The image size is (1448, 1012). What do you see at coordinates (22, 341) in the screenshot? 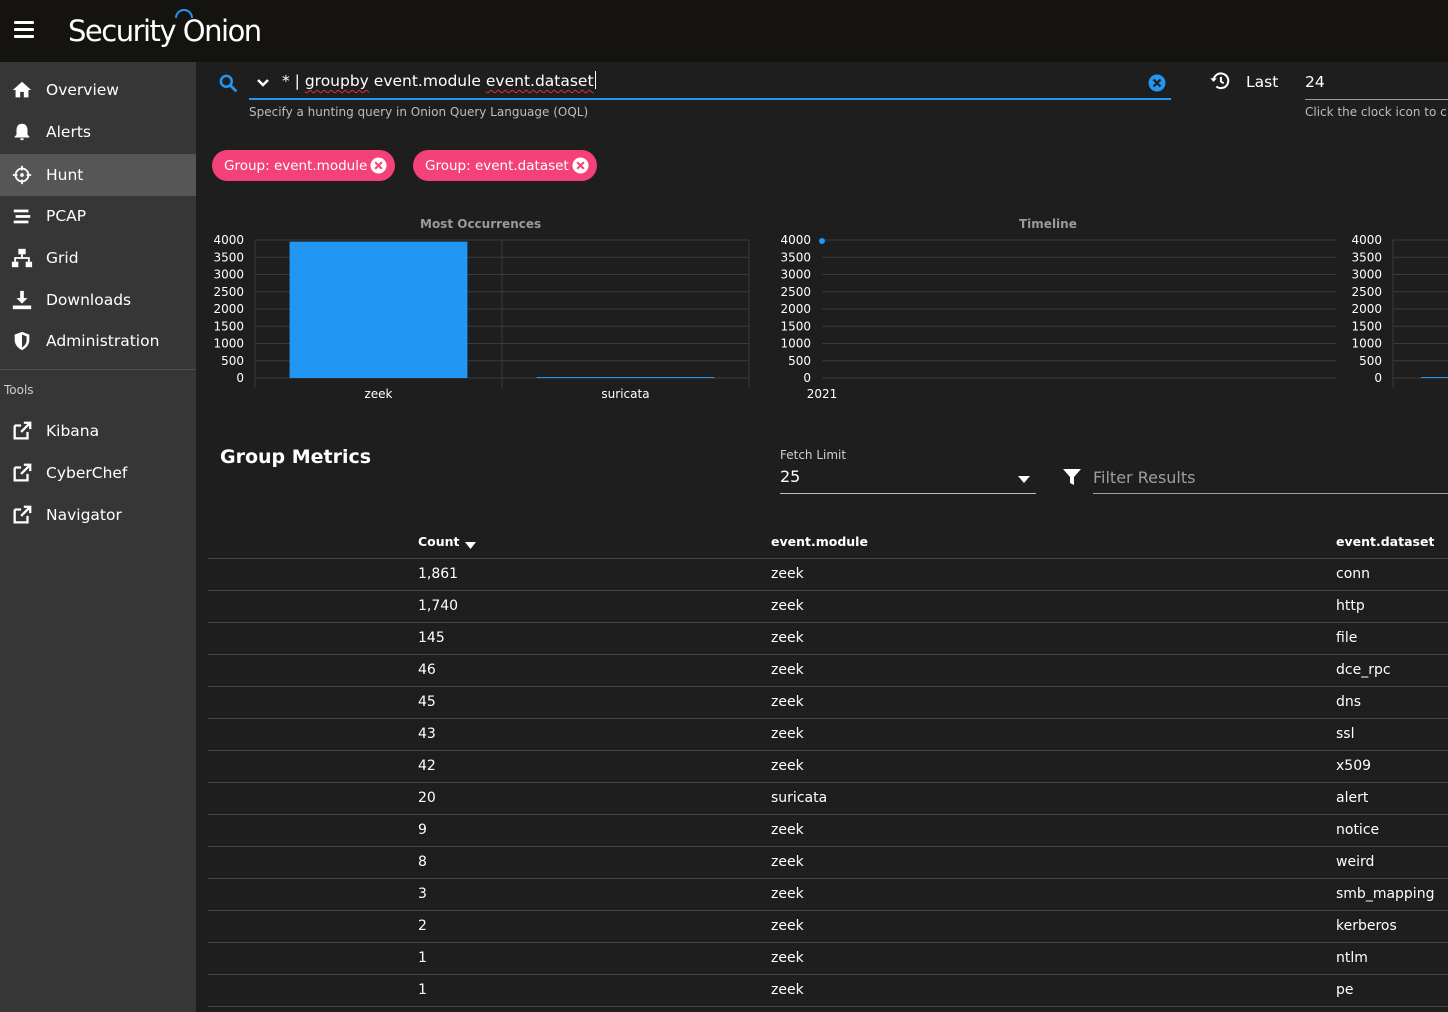
I see `shield-icon` at bounding box center [22, 341].